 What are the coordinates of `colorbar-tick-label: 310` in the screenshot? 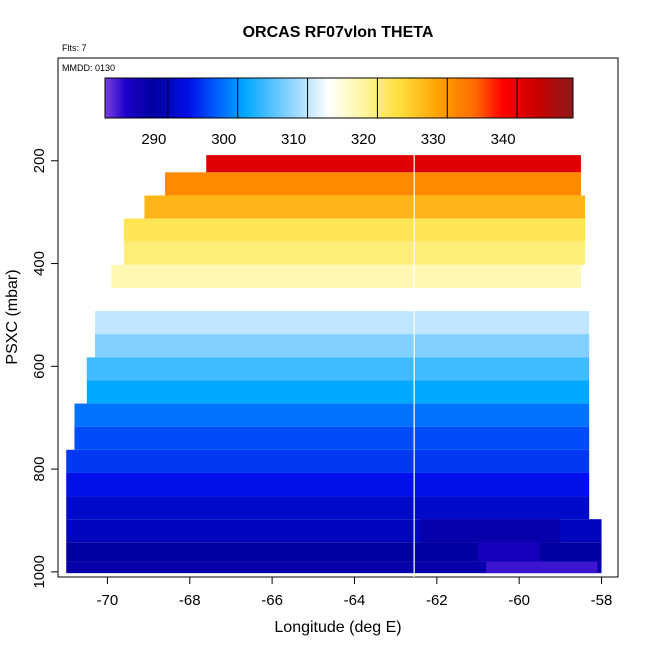 It's located at (293, 139).